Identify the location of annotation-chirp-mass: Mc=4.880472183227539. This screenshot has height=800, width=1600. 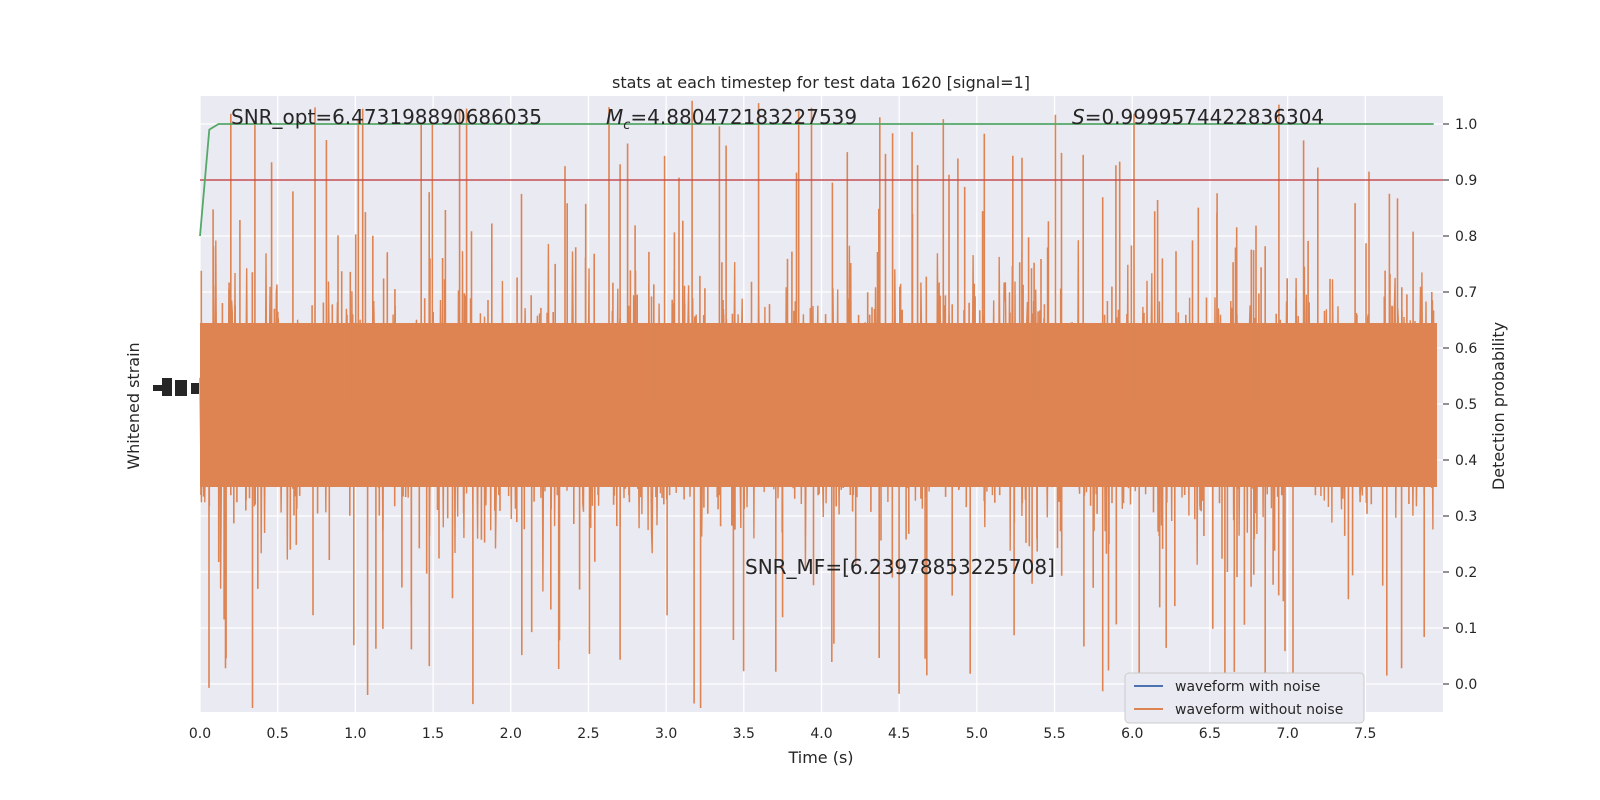
(731, 119).